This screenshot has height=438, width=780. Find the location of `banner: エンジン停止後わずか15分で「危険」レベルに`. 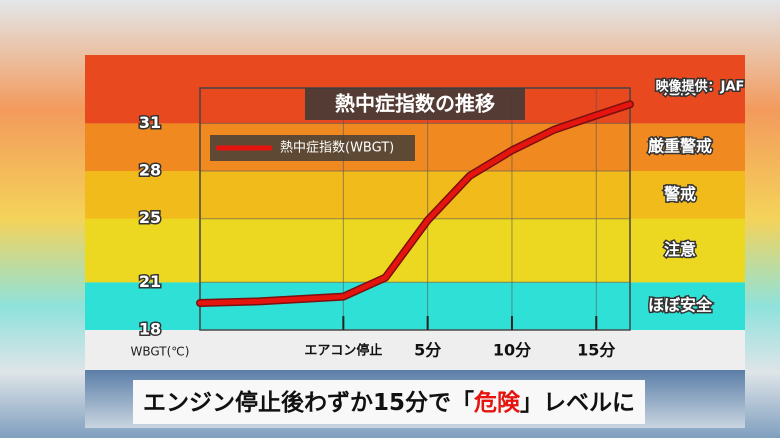

banner: エンジン停止後わずか15分で「危険」レベルに is located at coordinates (389, 402).